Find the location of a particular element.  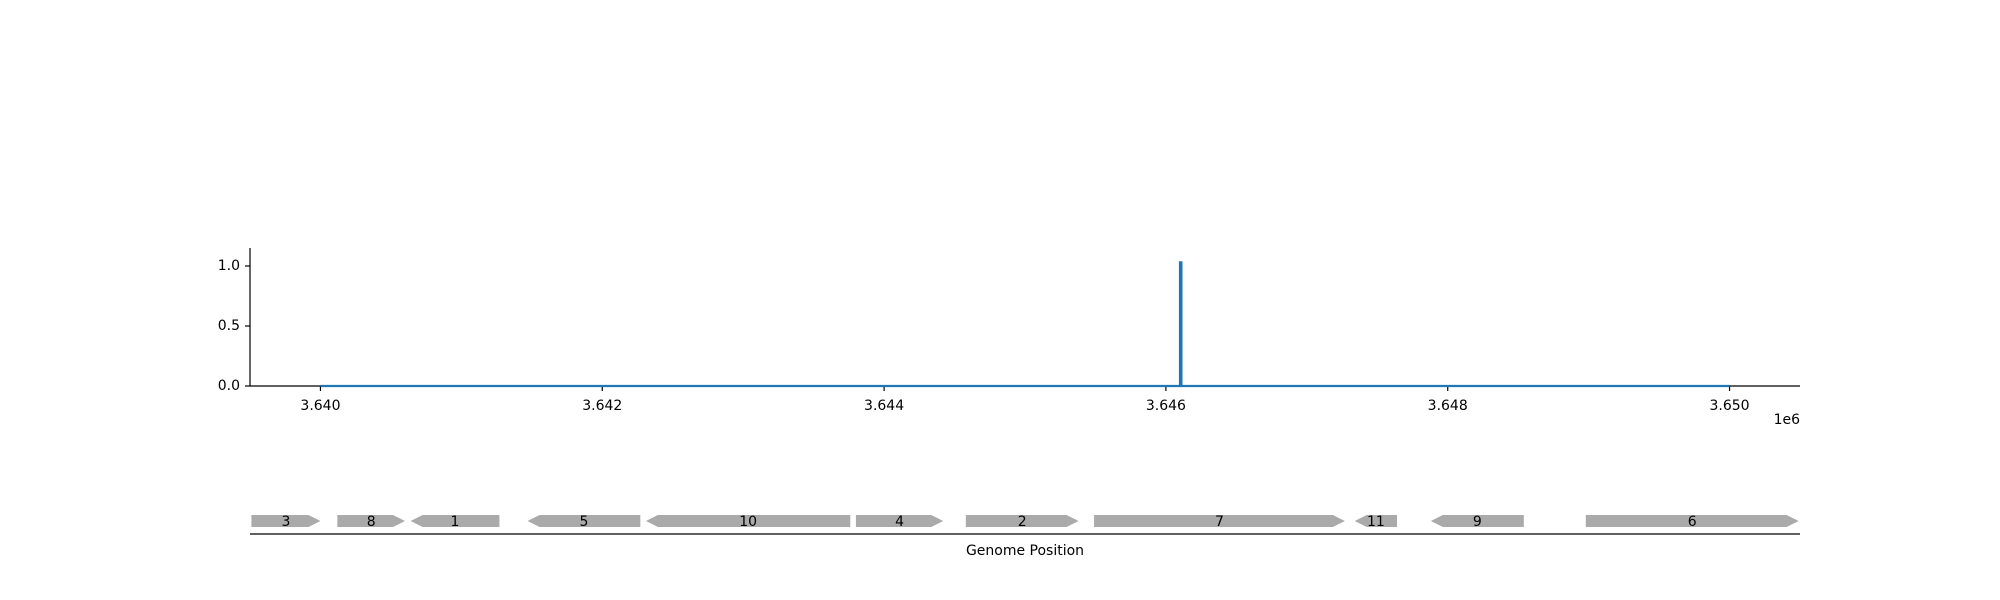

y-tick-label: 1.0 is located at coordinates (229, 266).